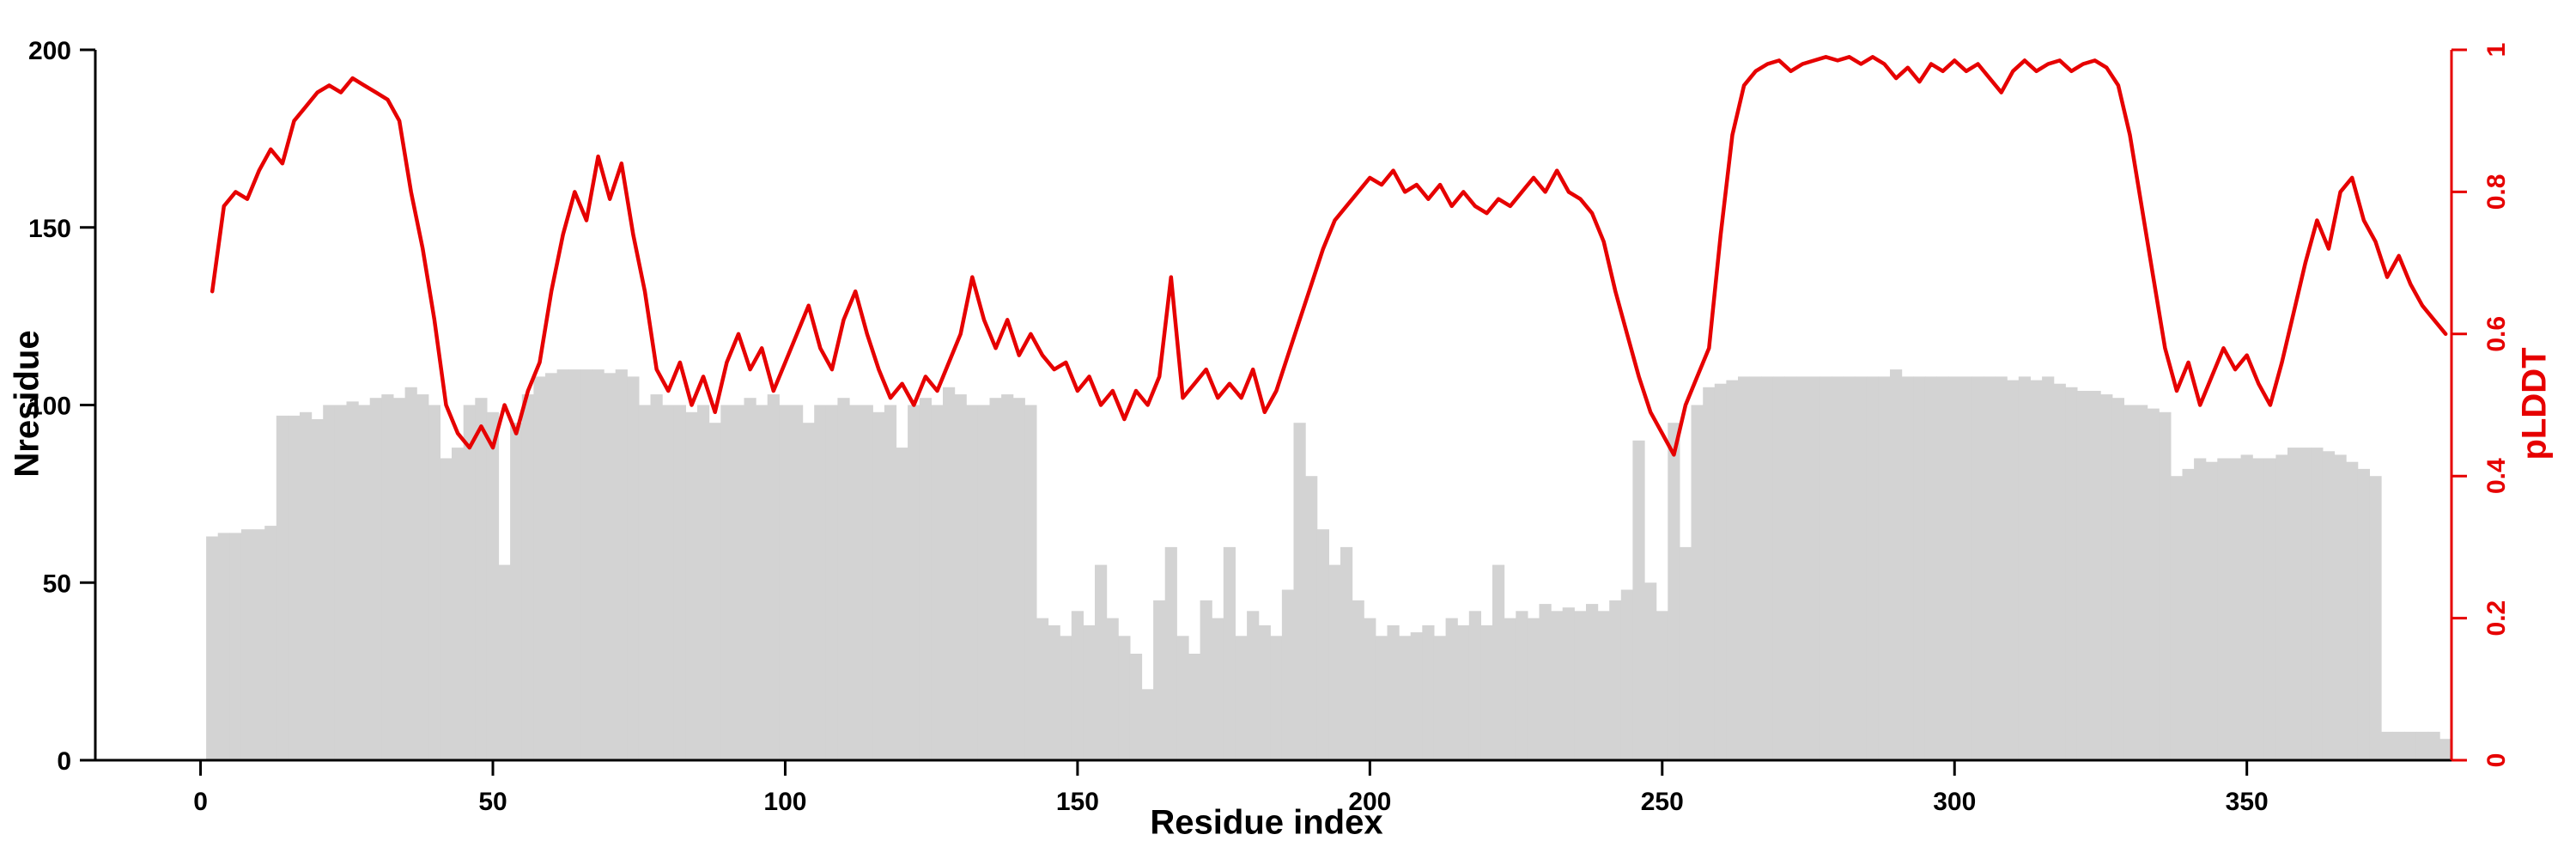 This screenshot has width=2576, height=859. I want to click on right-y-axis-title: pLDDT, so click(2535, 403).